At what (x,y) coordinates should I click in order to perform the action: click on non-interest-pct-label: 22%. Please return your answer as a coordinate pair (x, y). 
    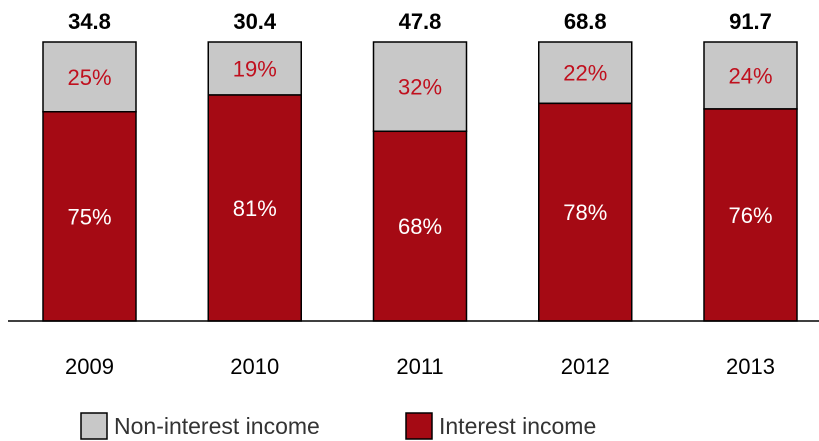
    Looking at the image, I should click on (585, 73).